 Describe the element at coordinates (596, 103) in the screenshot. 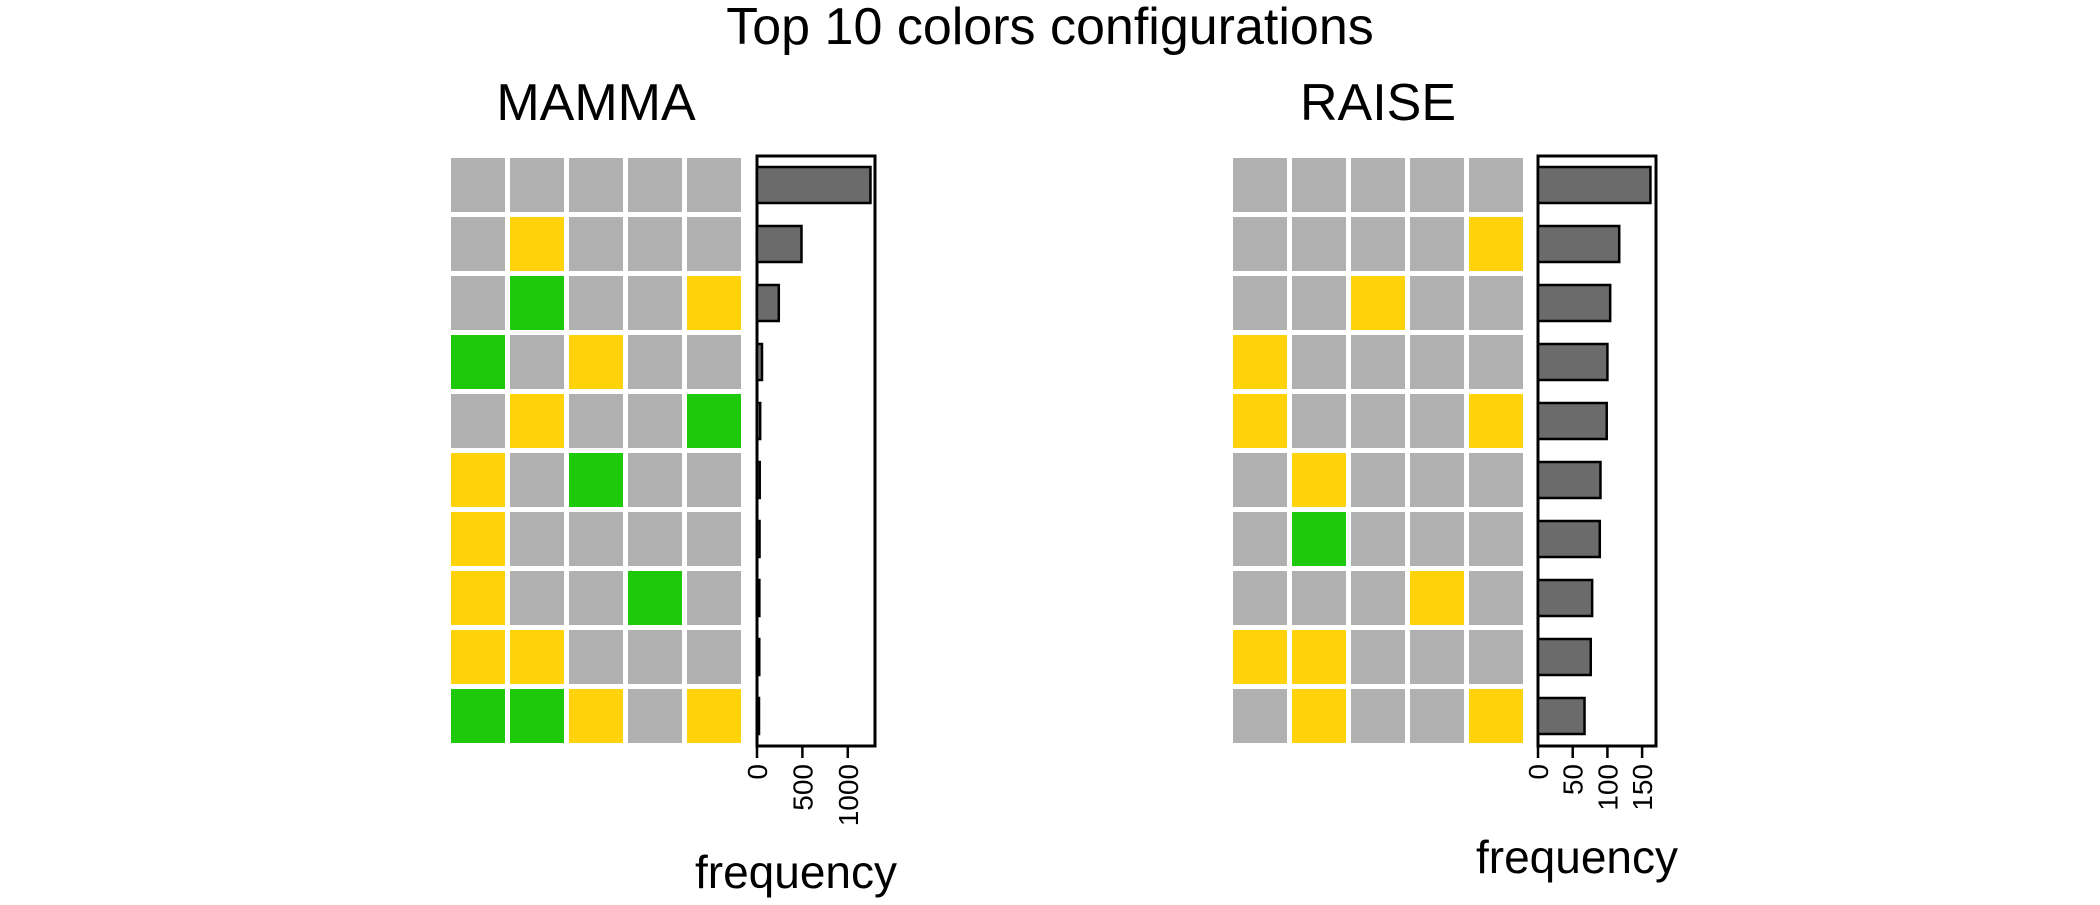

I see `panel-title: MAMMA` at that location.